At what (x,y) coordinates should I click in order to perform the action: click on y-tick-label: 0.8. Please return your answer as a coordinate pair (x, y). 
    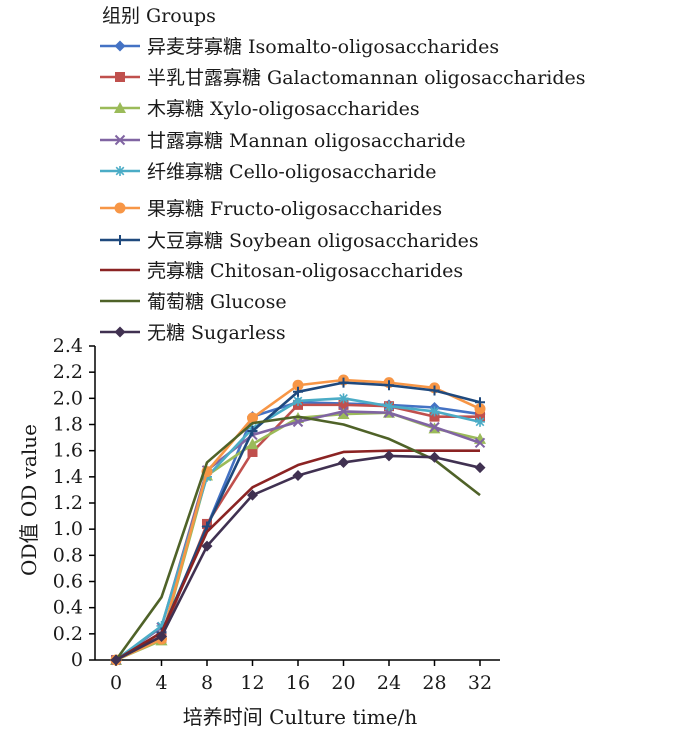
    Looking at the image, I should click on (68, 555).